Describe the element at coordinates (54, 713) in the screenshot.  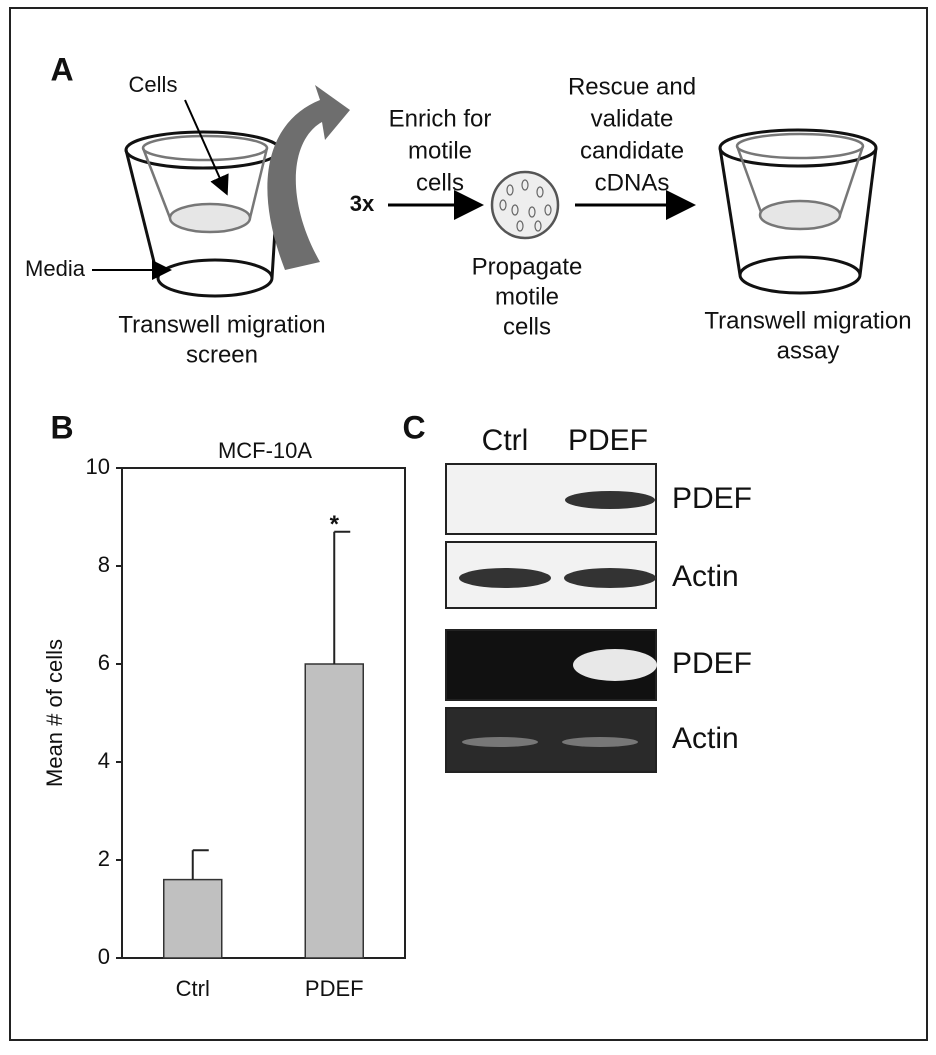
I see `y-axis-label: Mean # of cells` at that location.